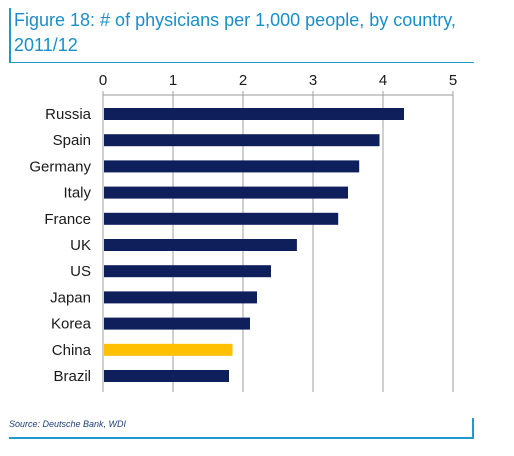 This screenshot has width=514, height=456. Describe the element at coordinates (72, 350) in the screenshot. I see `category-label: China` at that location.